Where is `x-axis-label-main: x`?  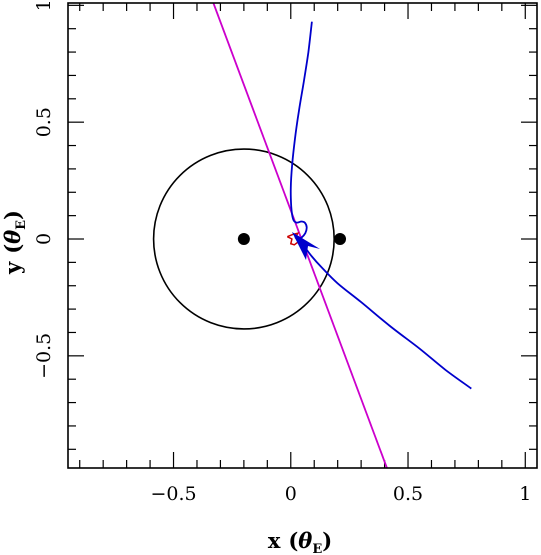 x-axis-label-main: x is located at coordinates (274, 540).